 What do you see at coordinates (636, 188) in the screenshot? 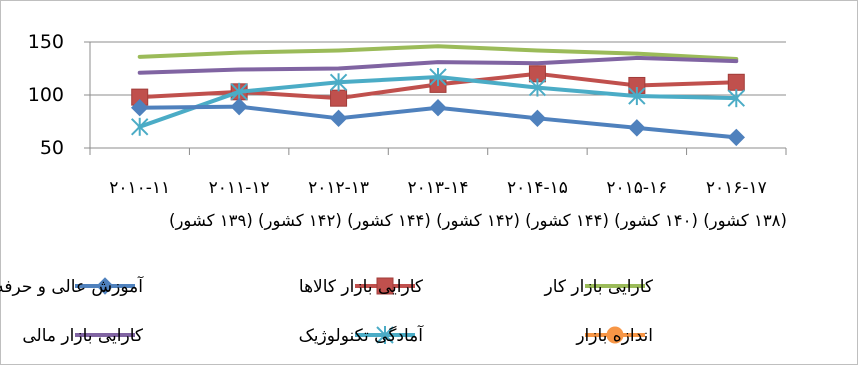
I see `x-tick-label: ۲۰۱۵-۱۶` at bounding box center [636, 188].